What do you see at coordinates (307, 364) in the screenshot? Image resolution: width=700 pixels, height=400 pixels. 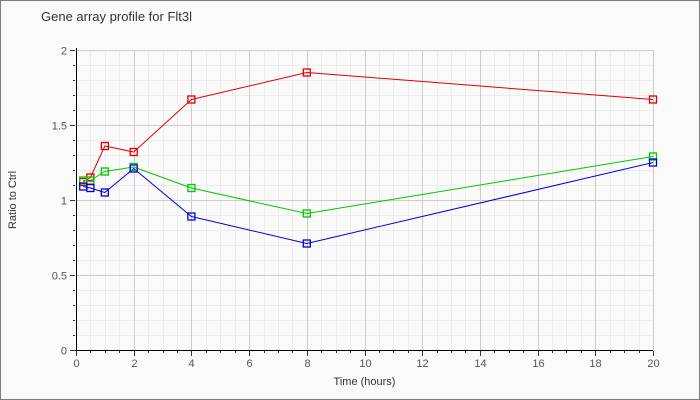 I see `svg-text: 8` at bounding box center [307, 364].